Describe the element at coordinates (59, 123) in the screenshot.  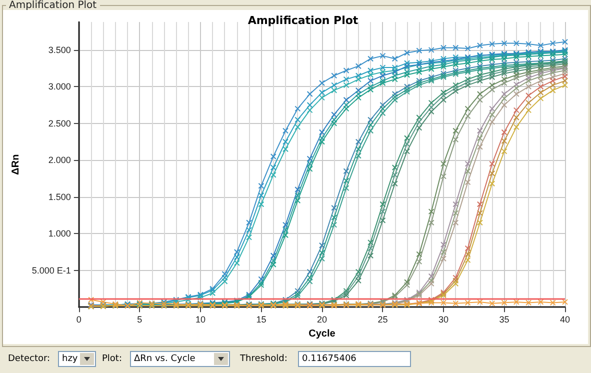
I see `y-tick-label: 2.500` at that location.